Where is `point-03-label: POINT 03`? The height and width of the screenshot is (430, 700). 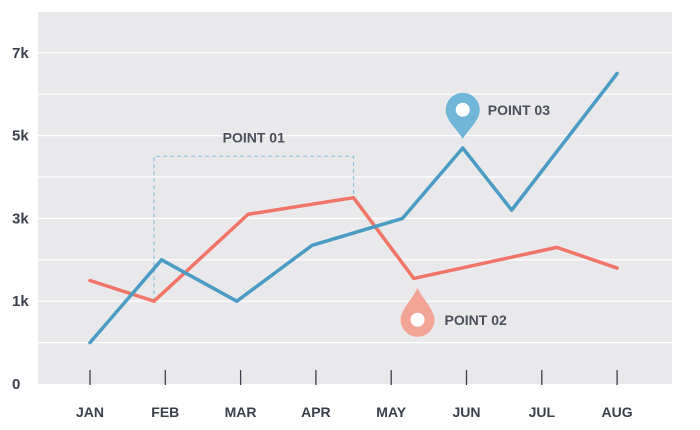
point-03-label: POINT 03 is located at coordinates (519, 110).